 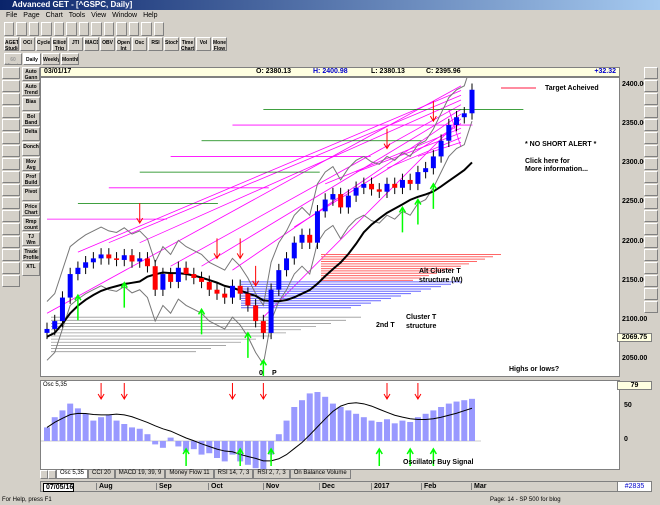 I want to click on tool-prof-build: Prof Build, so click(x=31, y=179).